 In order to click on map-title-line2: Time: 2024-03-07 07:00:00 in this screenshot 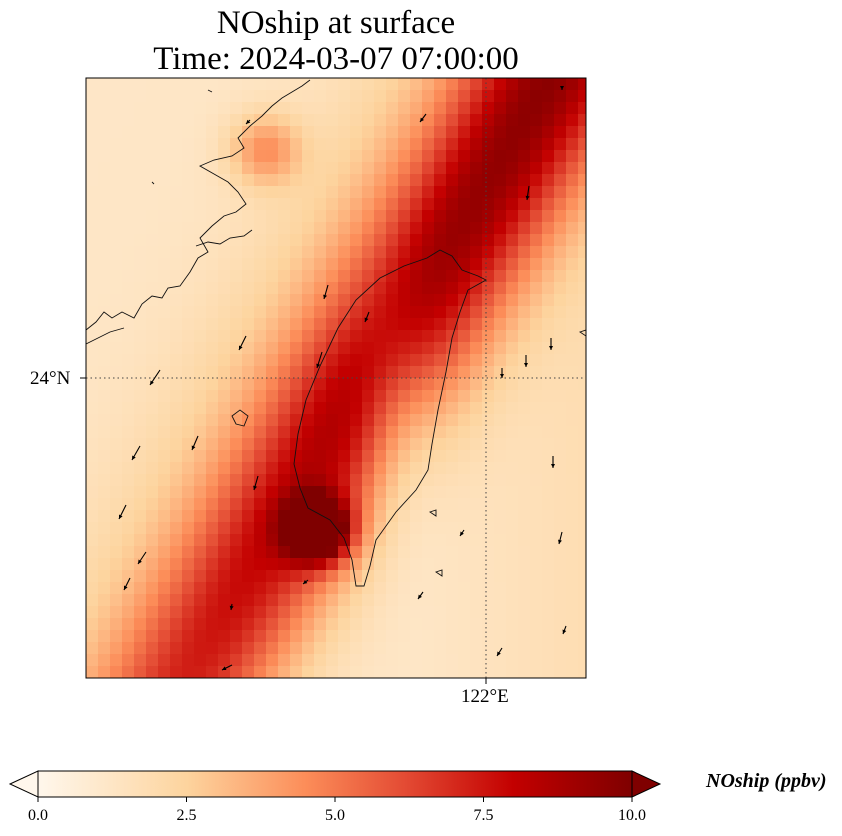, I will do `click(336, 59)`.